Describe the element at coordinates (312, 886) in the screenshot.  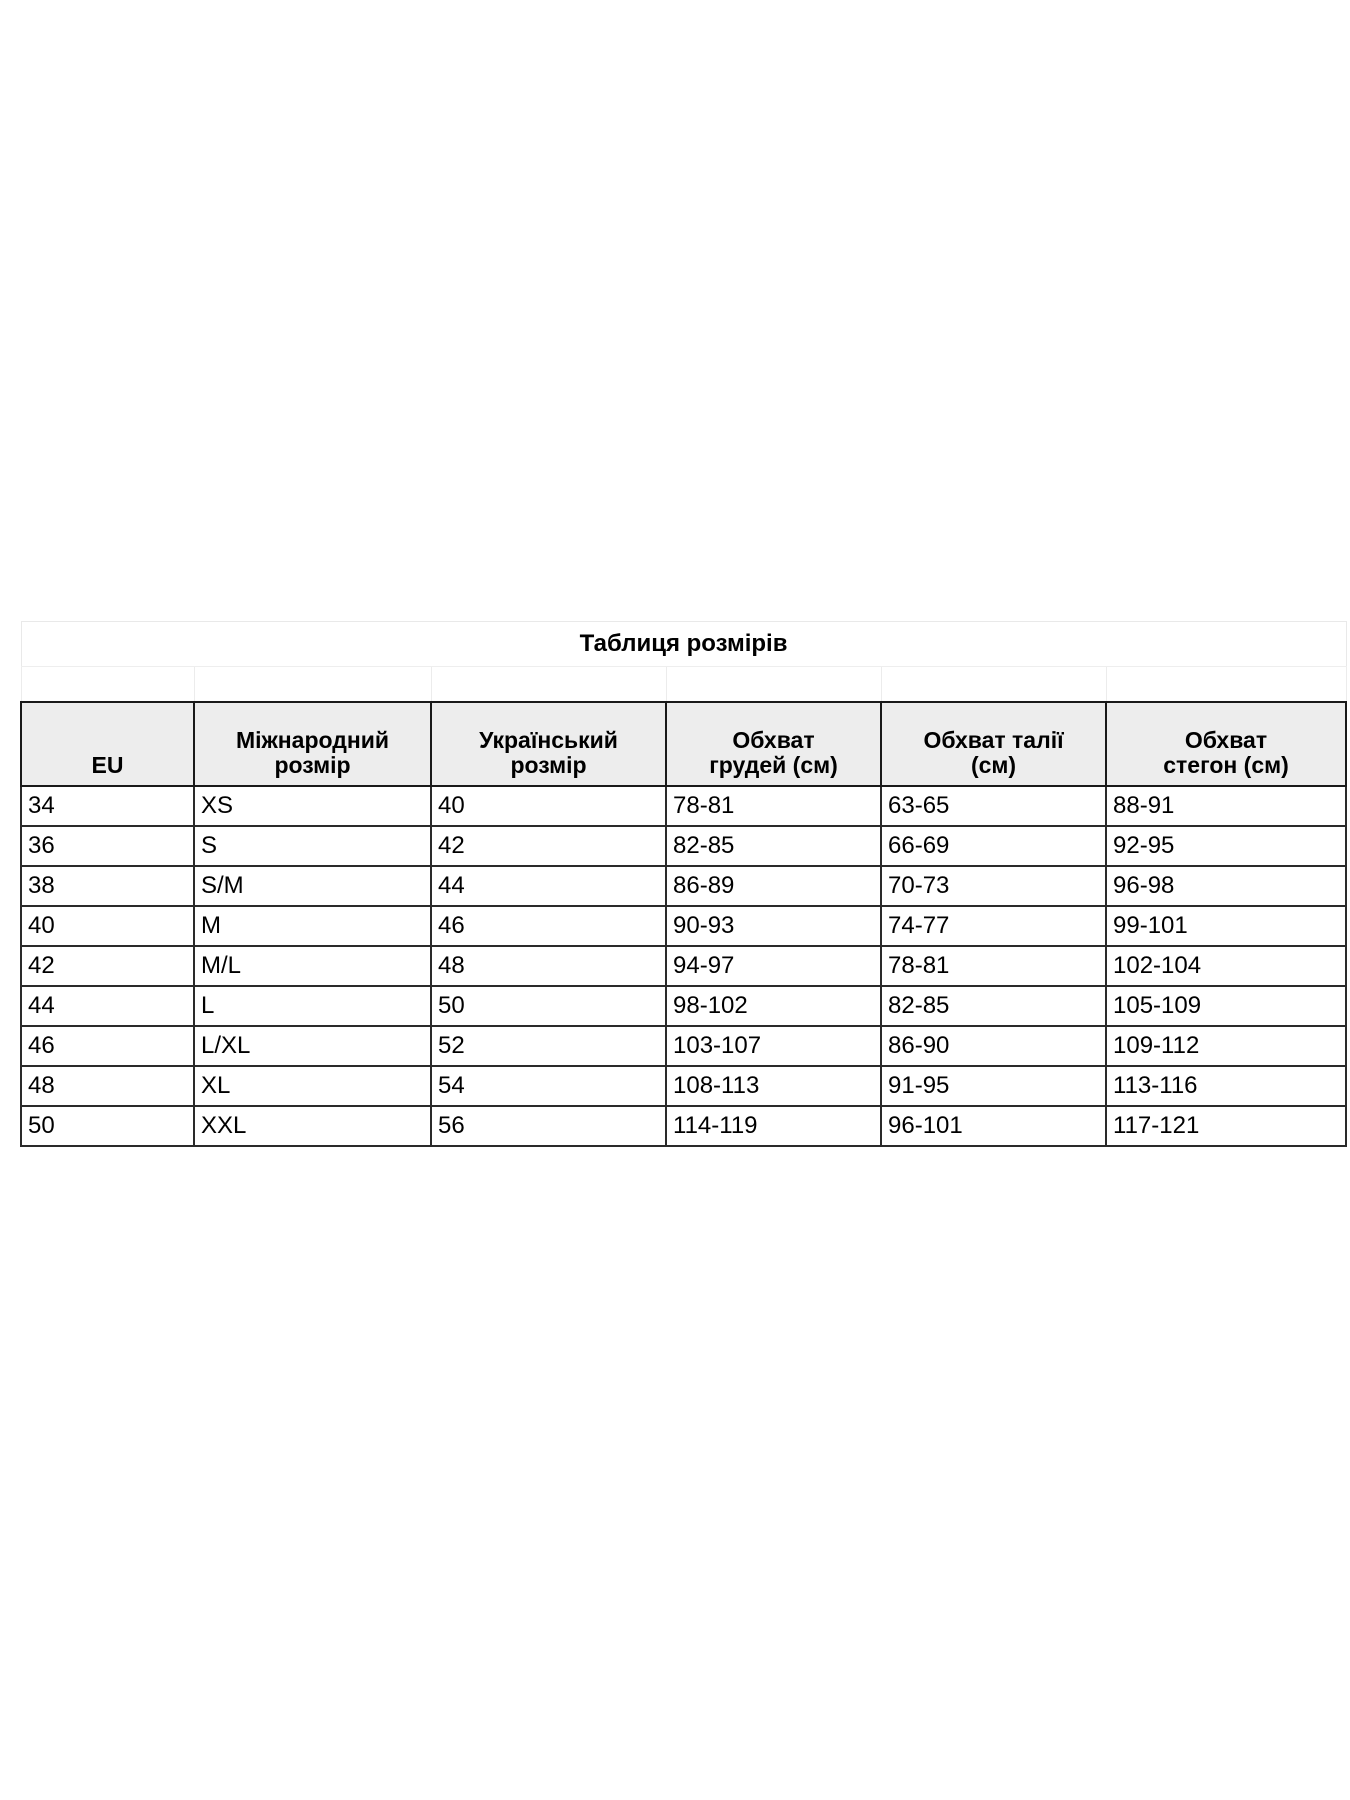
I see `table-cell-intl: S/M` at that location.